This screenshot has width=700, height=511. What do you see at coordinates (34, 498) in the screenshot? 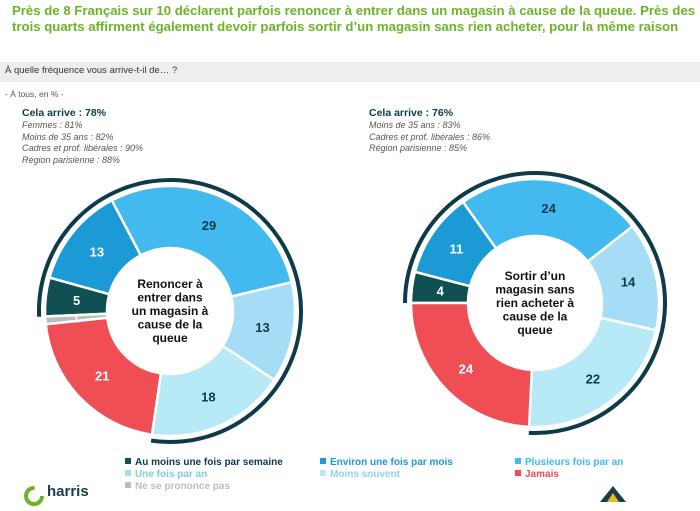
I see `harris-logo-icon` at bounding box center [34, 498].